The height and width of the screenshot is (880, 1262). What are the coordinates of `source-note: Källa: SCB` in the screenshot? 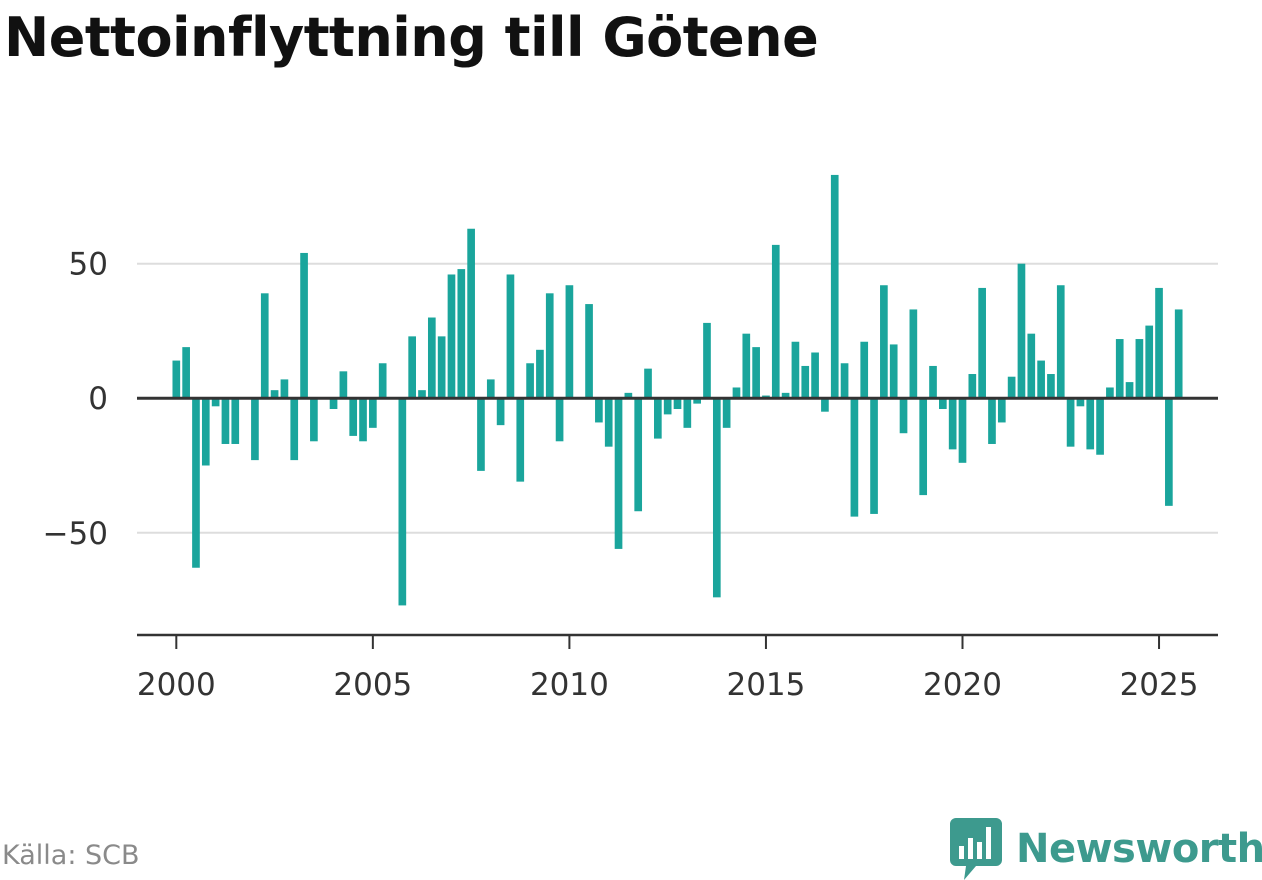 It's located at (71, 855).